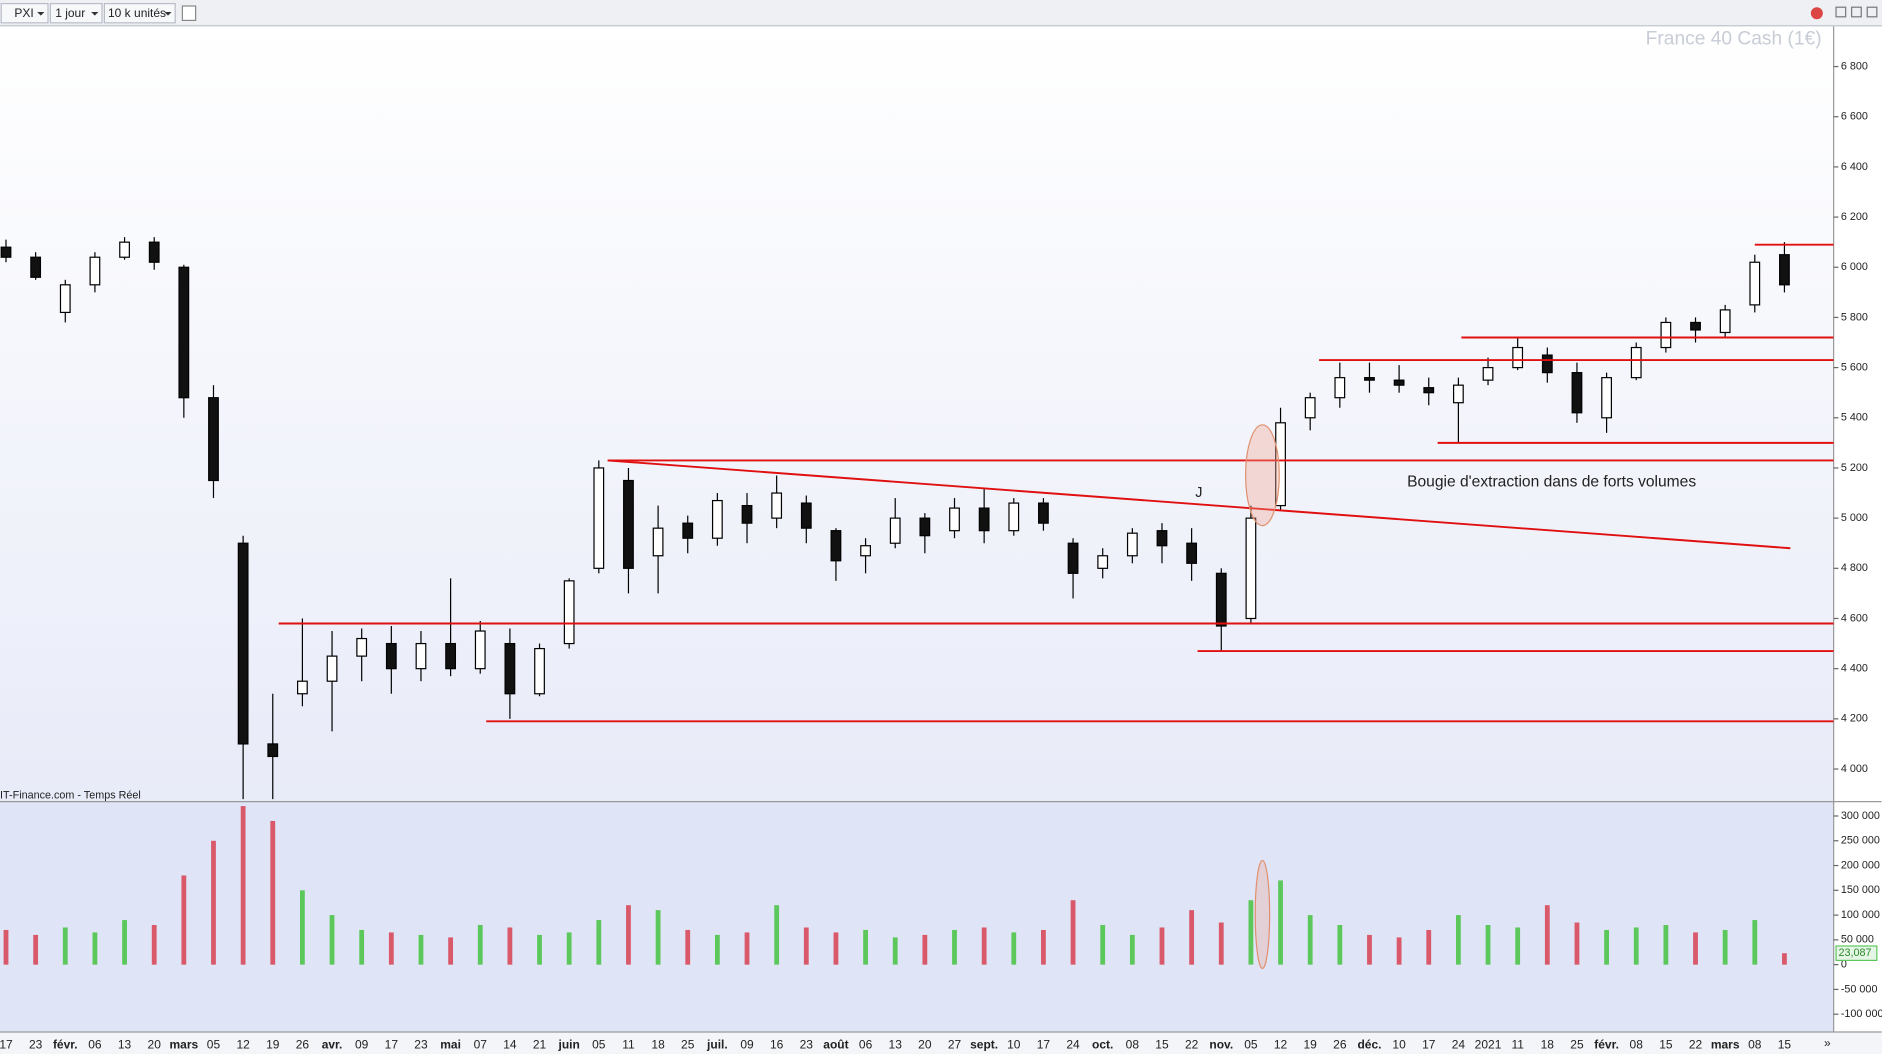  I want to click on symbol: PXI, so click(23, 13).